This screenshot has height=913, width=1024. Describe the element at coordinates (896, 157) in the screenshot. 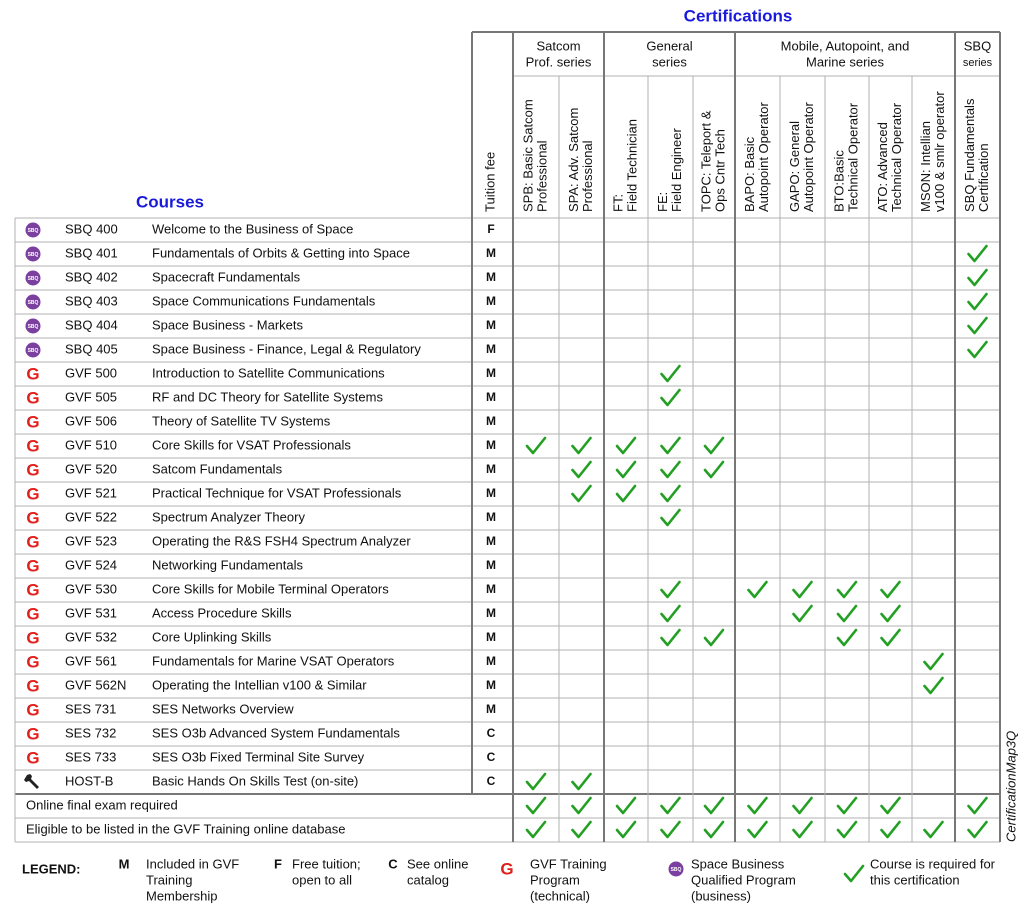

I see `column-header: Technical Operator` at that location.